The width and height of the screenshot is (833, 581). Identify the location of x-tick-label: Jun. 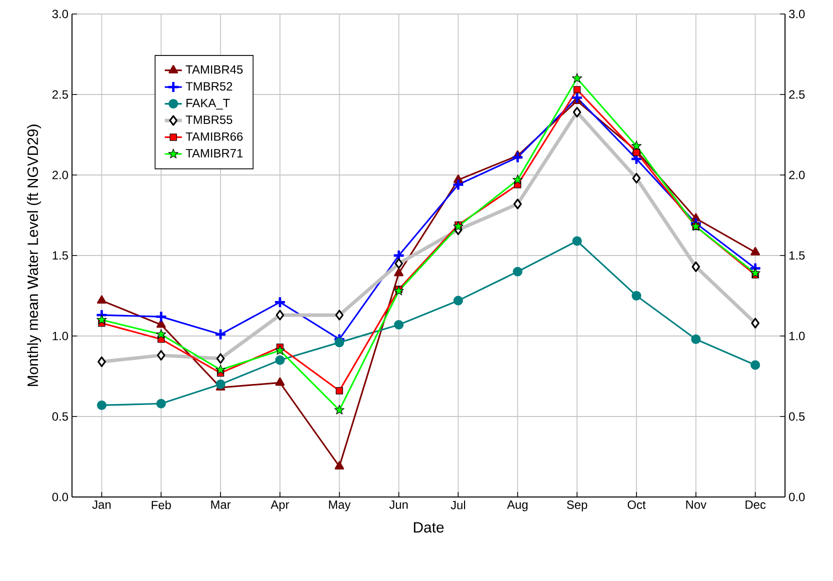
(398, 504).